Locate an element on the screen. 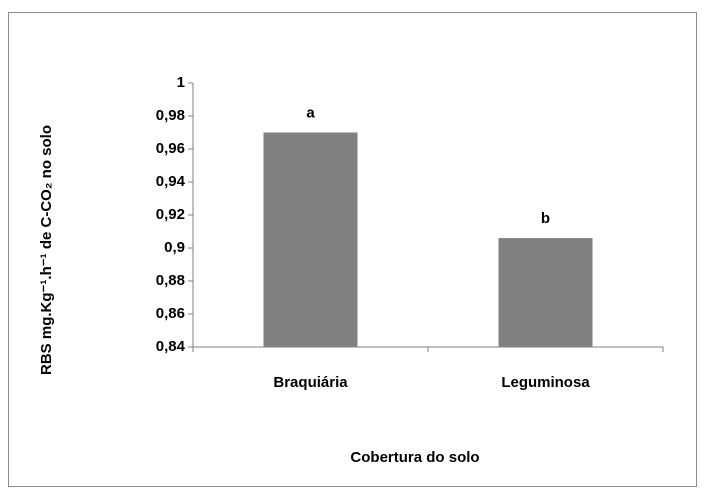 Image resolution: width=705 pixels, height=495 pixels. y-tick-label: 0,9 is located at coordinates (174, 247).